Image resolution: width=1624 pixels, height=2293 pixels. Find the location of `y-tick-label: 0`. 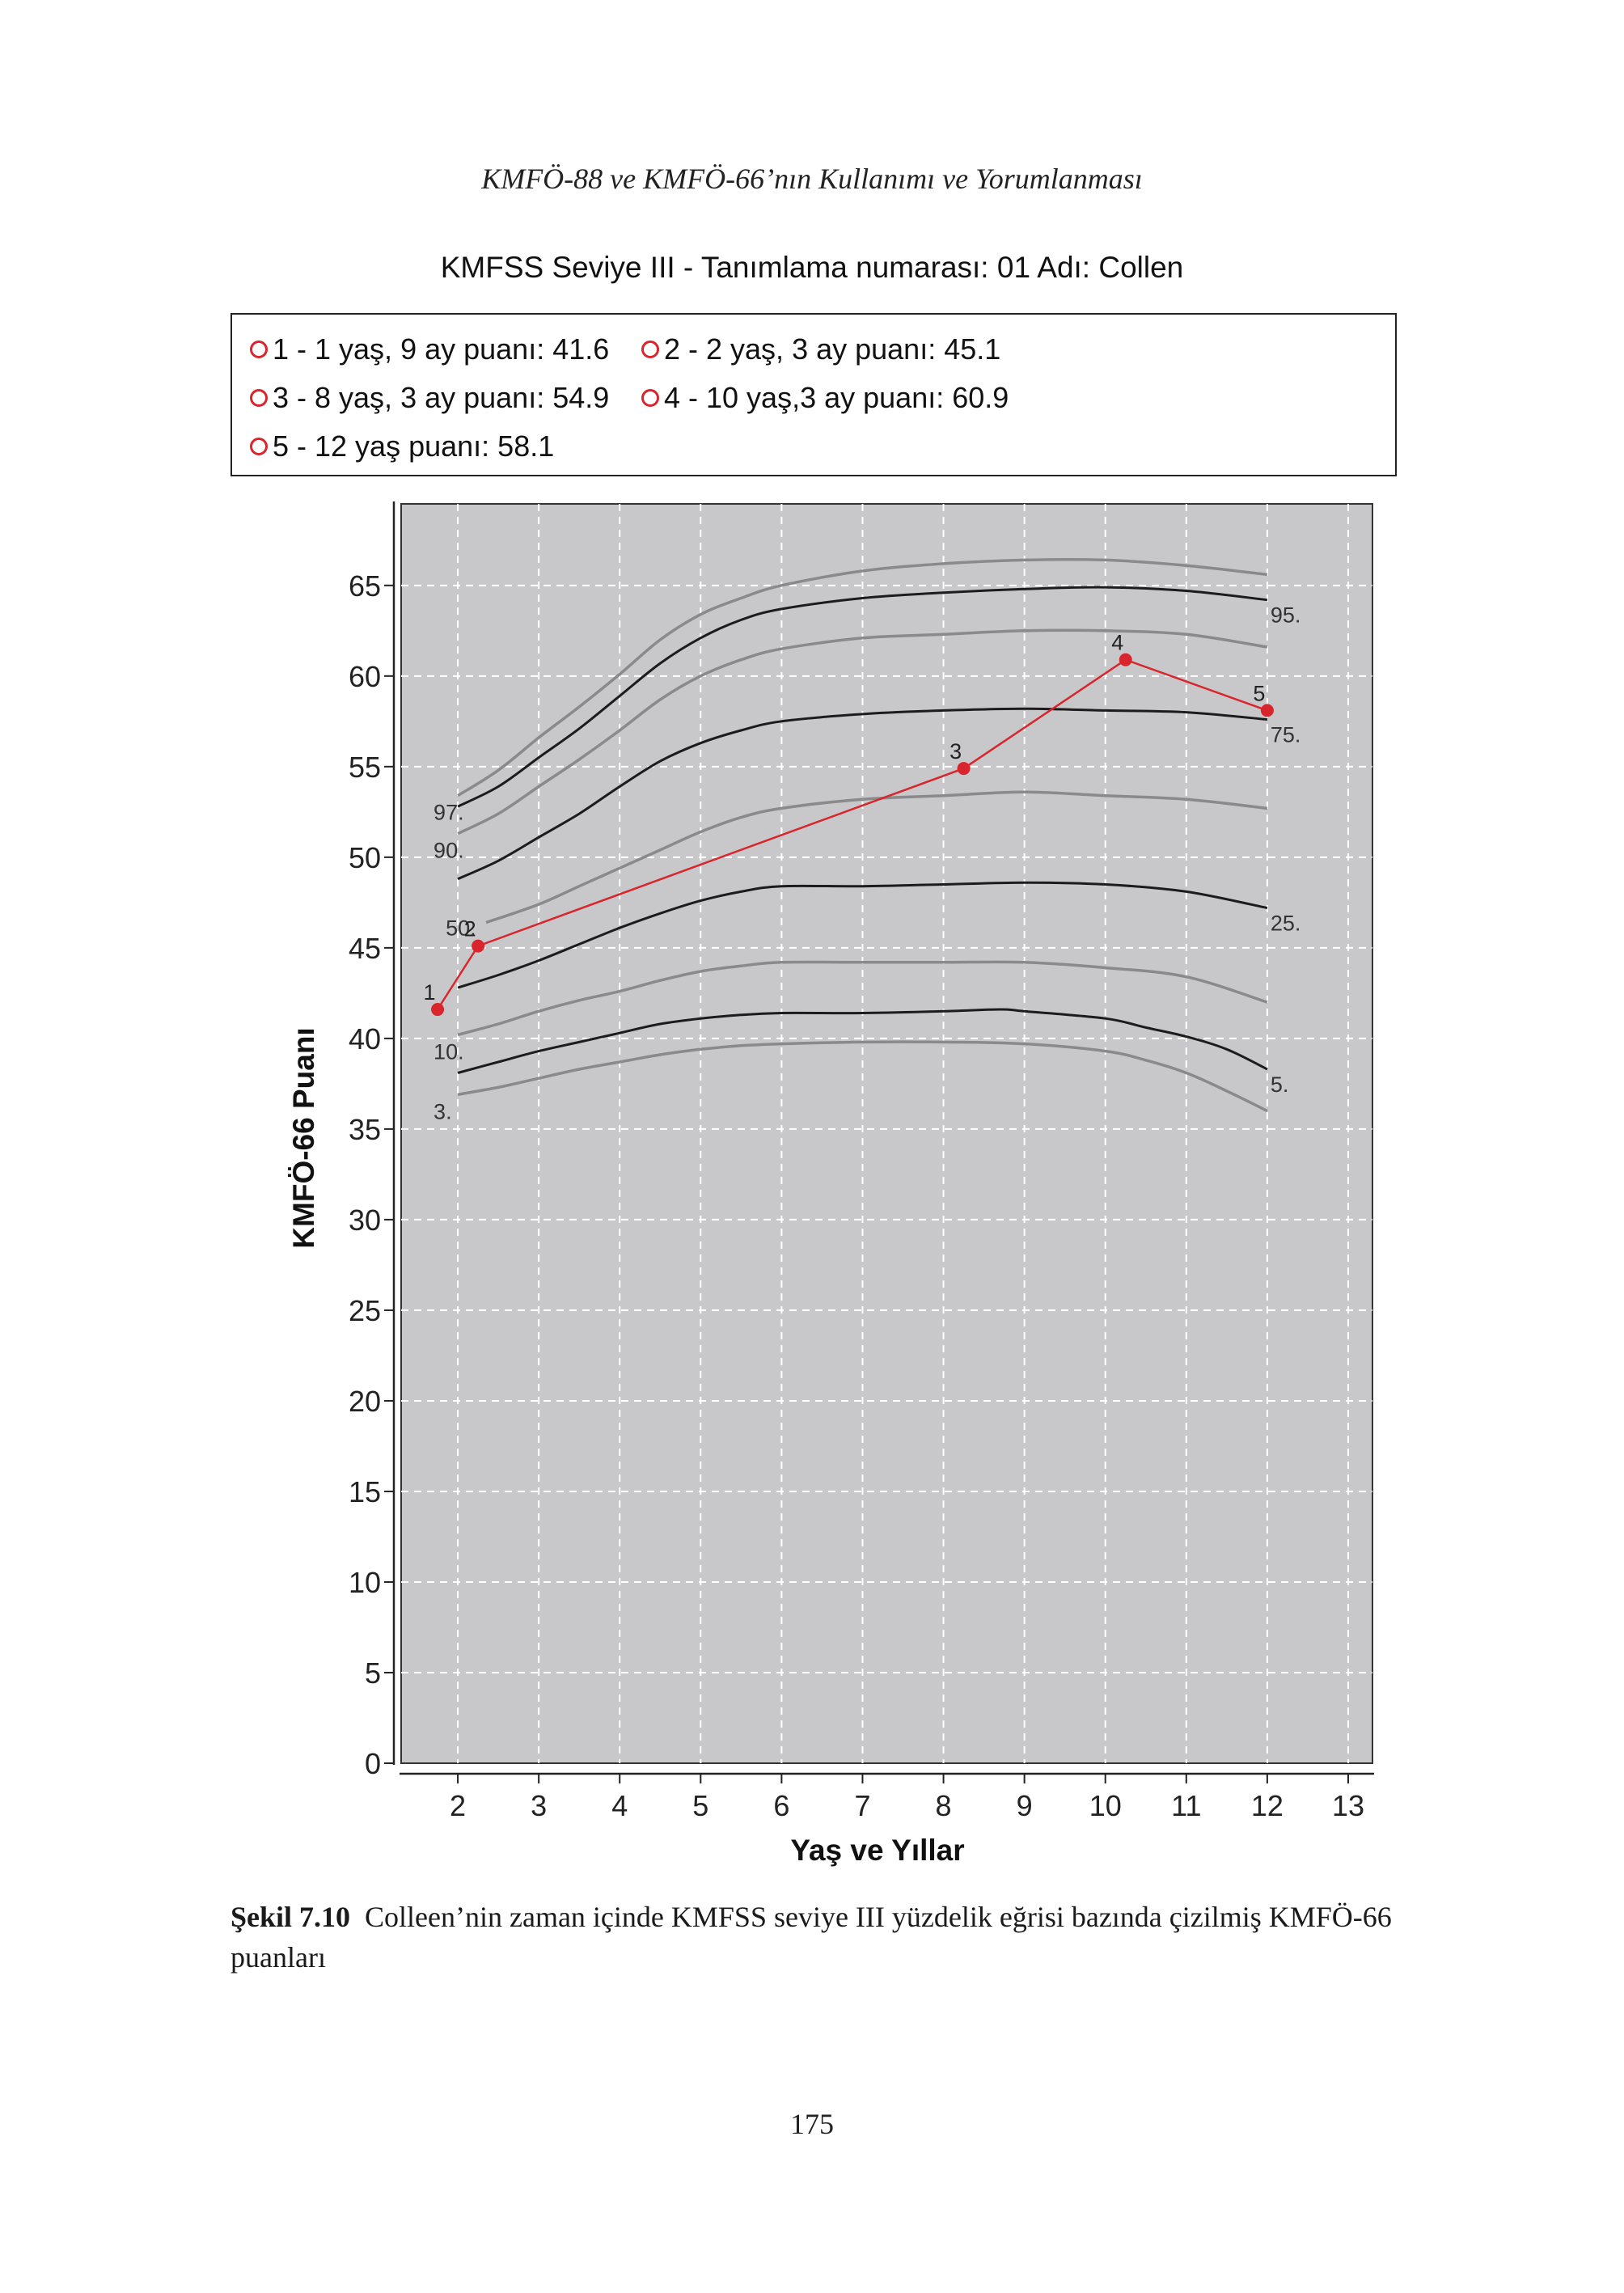

y-tick-label: 0 is located at coordinates (373, 1764).